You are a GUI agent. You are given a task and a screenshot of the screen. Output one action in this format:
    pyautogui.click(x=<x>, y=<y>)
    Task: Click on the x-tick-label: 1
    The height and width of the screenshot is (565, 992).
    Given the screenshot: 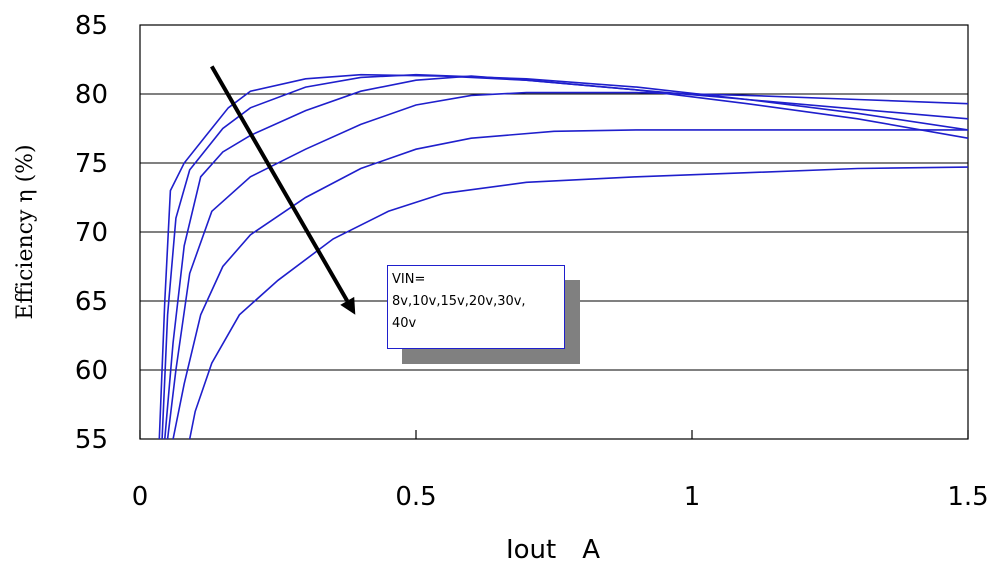 What is the action you would take?
    pyautogui.click(x=692, y=497)
    